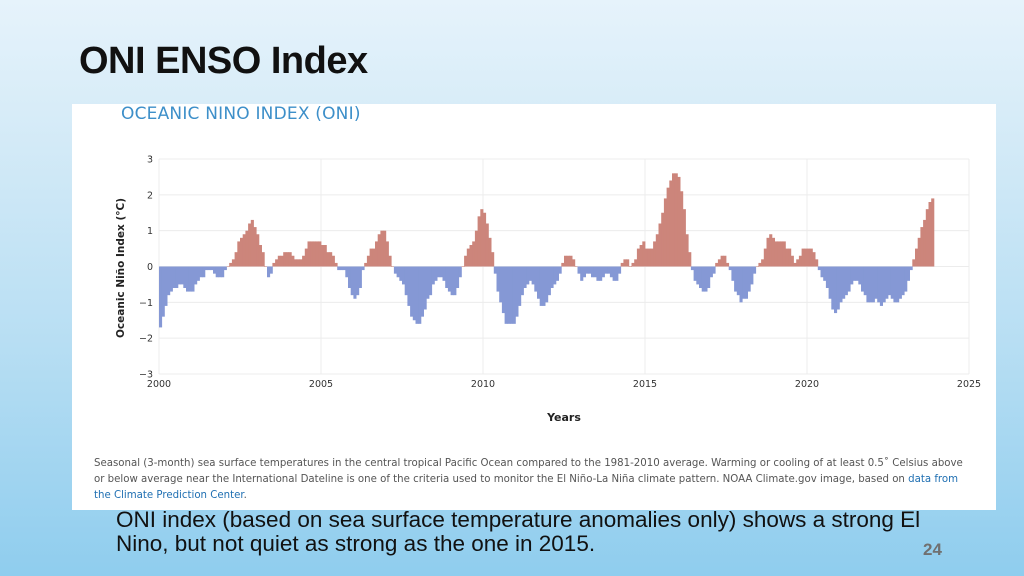 Image resolution: width=1024 pixels, height=576 pixels. What do you see at coordinates (146, 303) in the screenshot?
I see `y-tick-label: −1` at bounding box center [146, 303].